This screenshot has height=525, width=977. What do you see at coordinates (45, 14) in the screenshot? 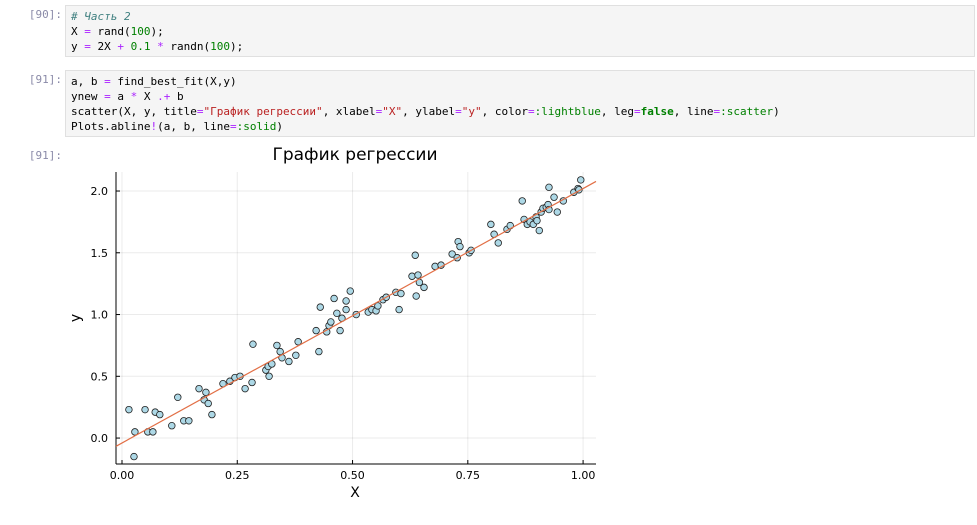
I see `input-prompt: [90]:` at bounding box center [45, 14].